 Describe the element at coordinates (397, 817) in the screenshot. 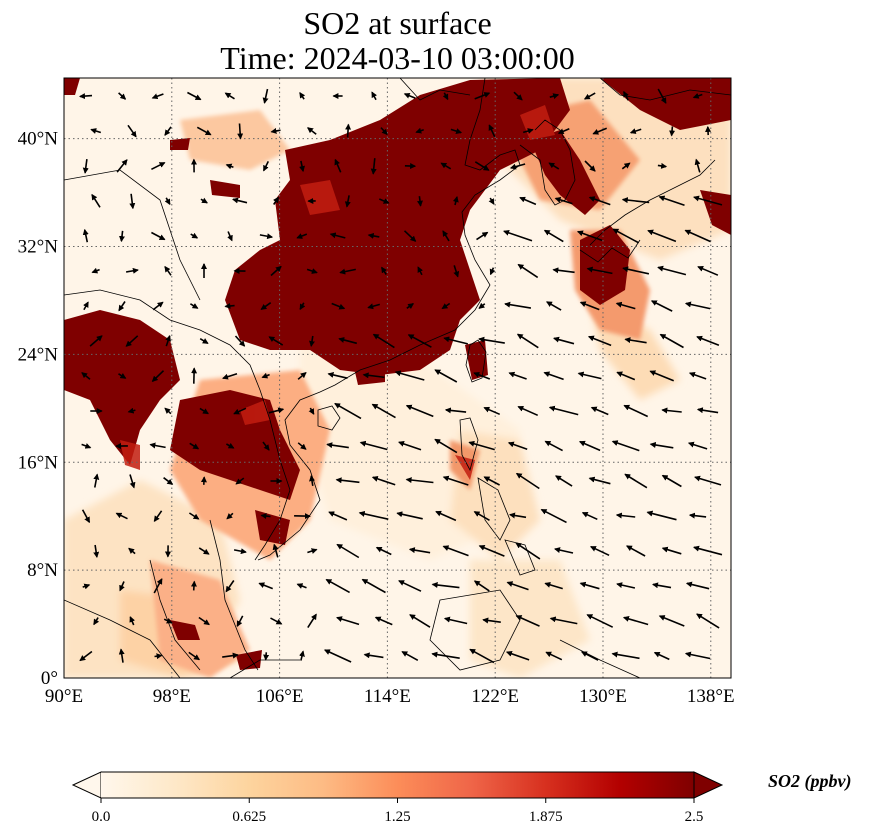

I see `colorbar-tick-label: 1.25` at that location.